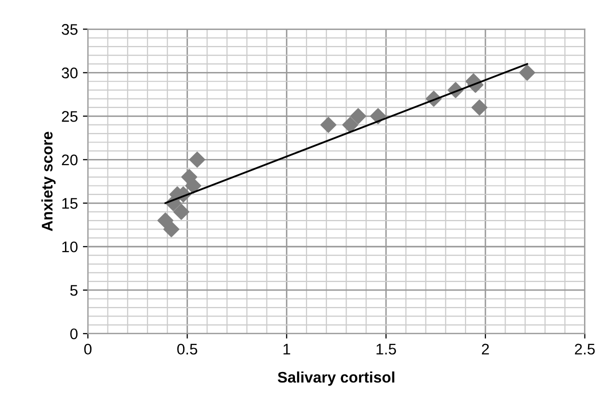 The height and width of the screenshot is (417, 606). Describe the element at coordinates (70, 116) in the screenshot. I see `y-tick-label: 25` at that location.